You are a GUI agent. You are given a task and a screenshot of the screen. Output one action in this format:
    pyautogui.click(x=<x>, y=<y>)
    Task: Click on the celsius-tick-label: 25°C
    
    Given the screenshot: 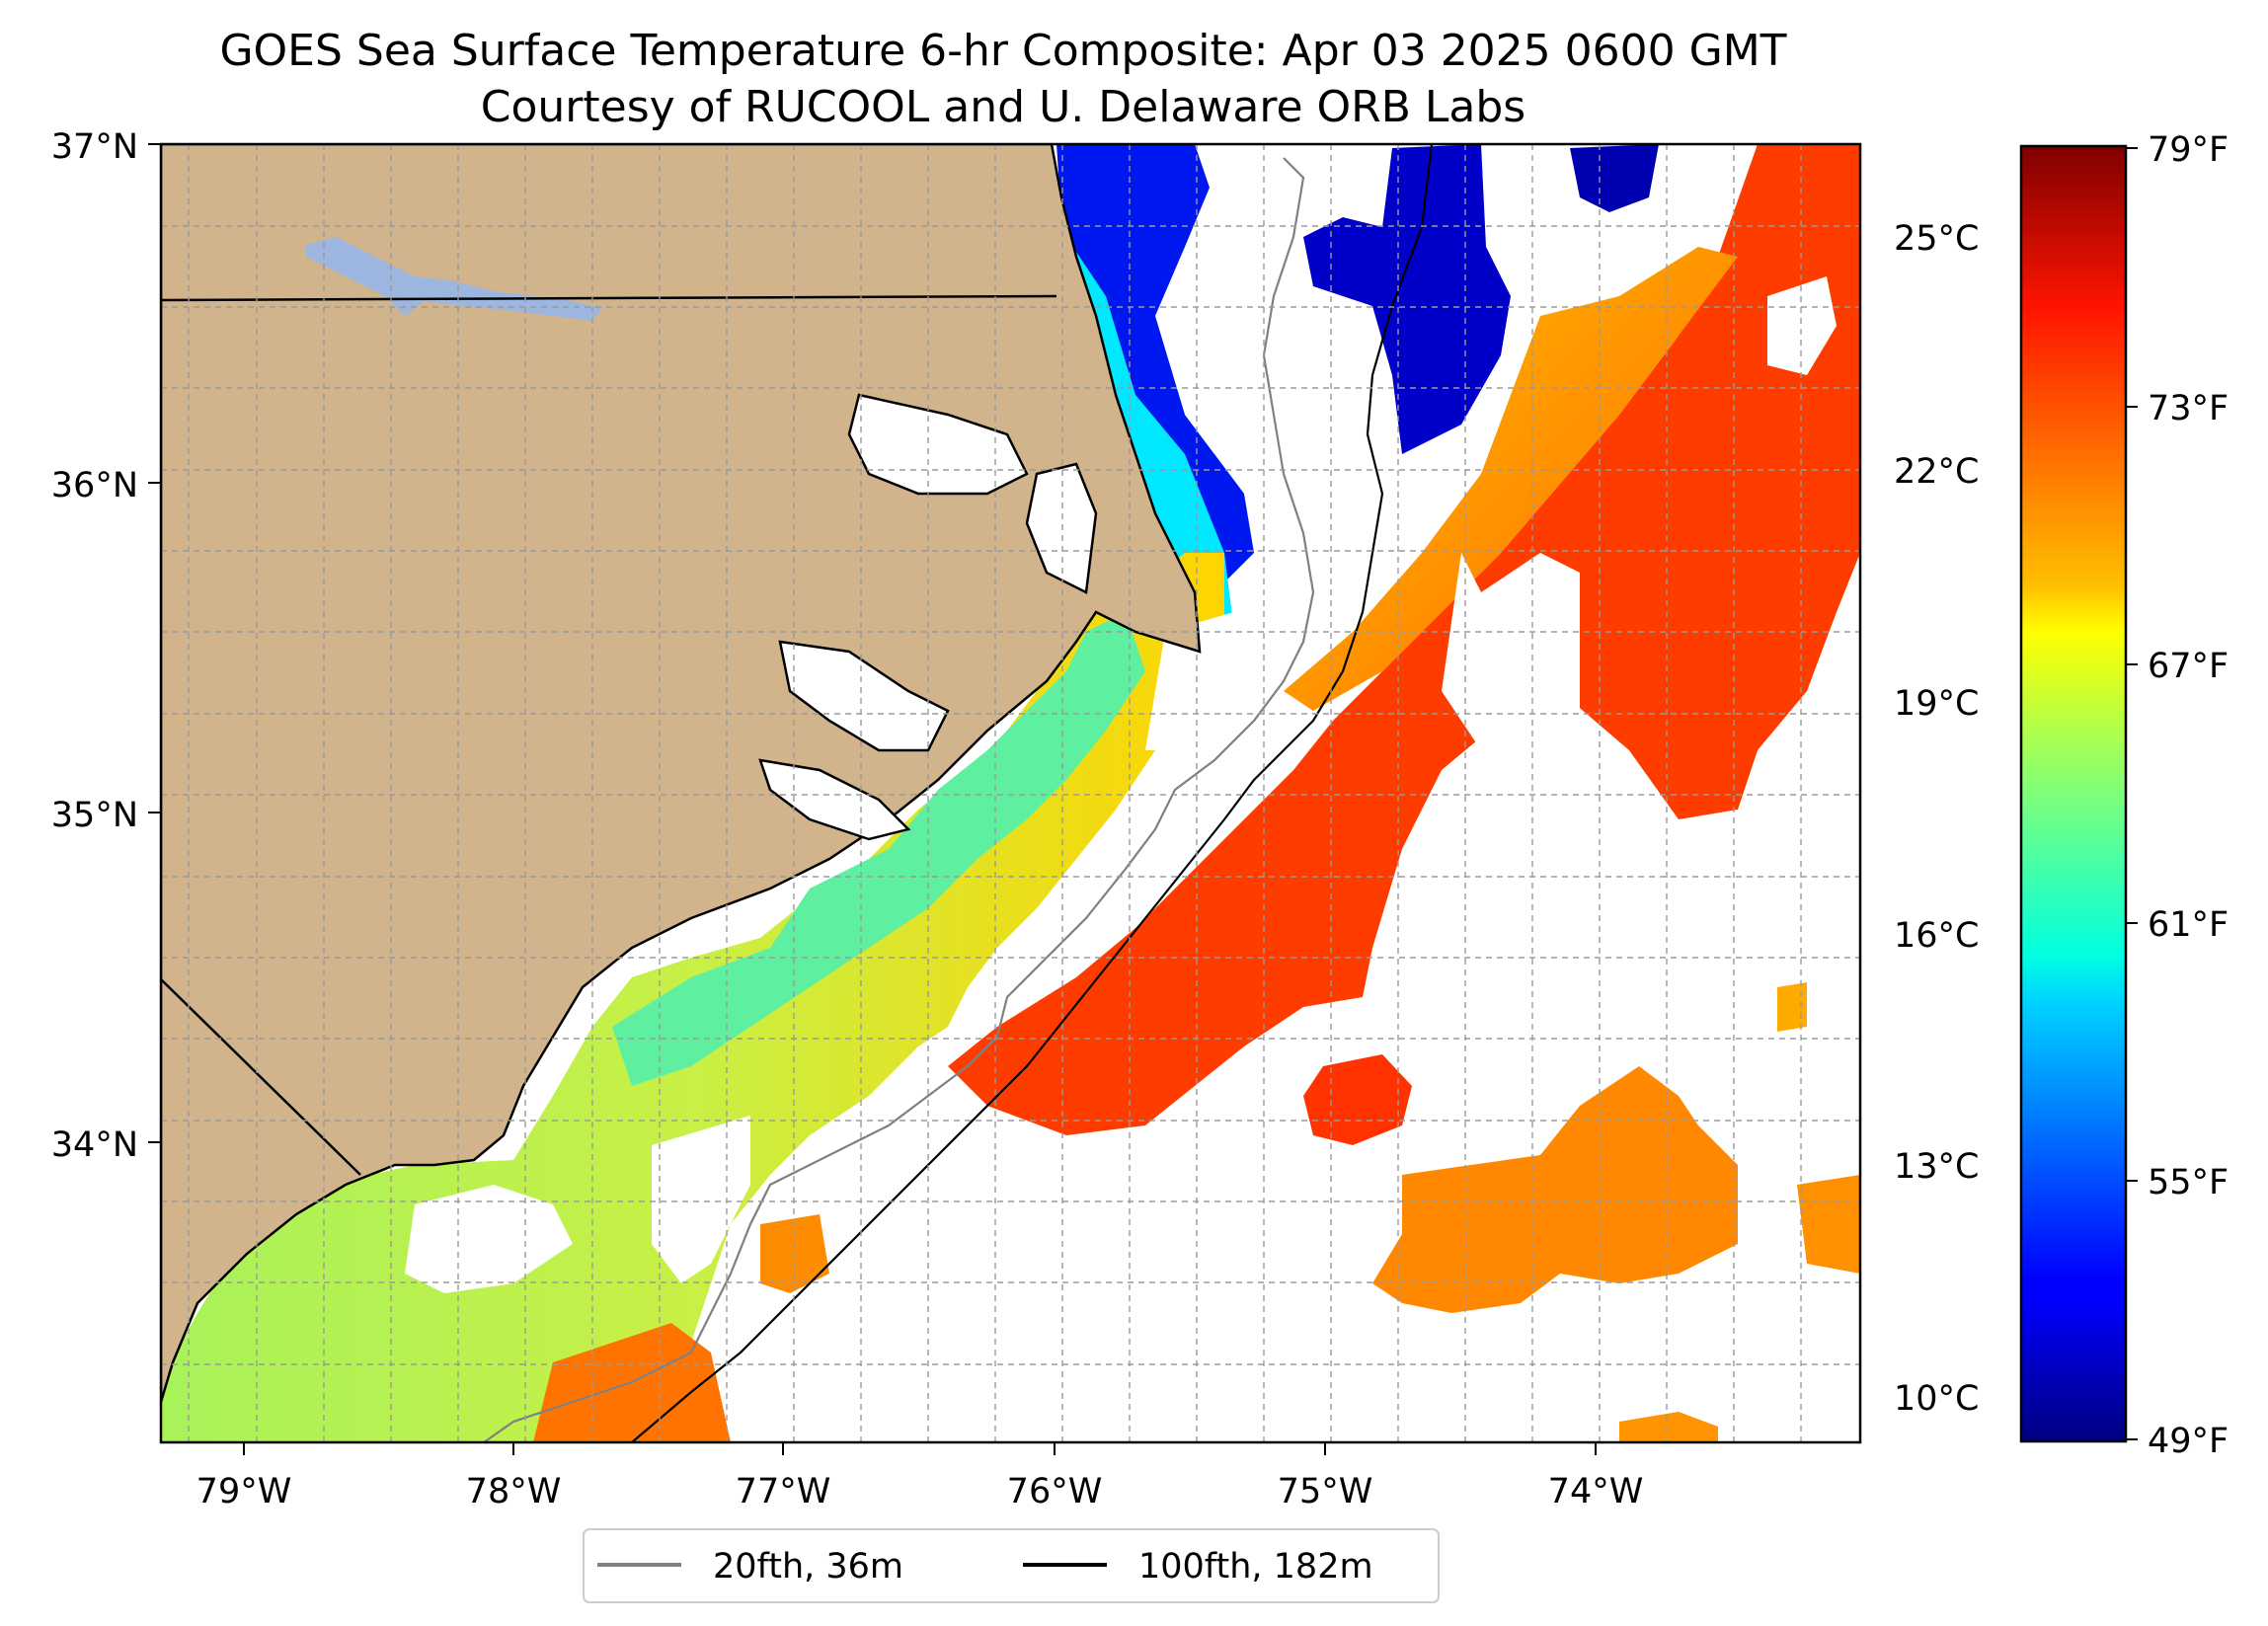 What is the action you would take?
    pyautogui.click(x=1936, y=239)
    